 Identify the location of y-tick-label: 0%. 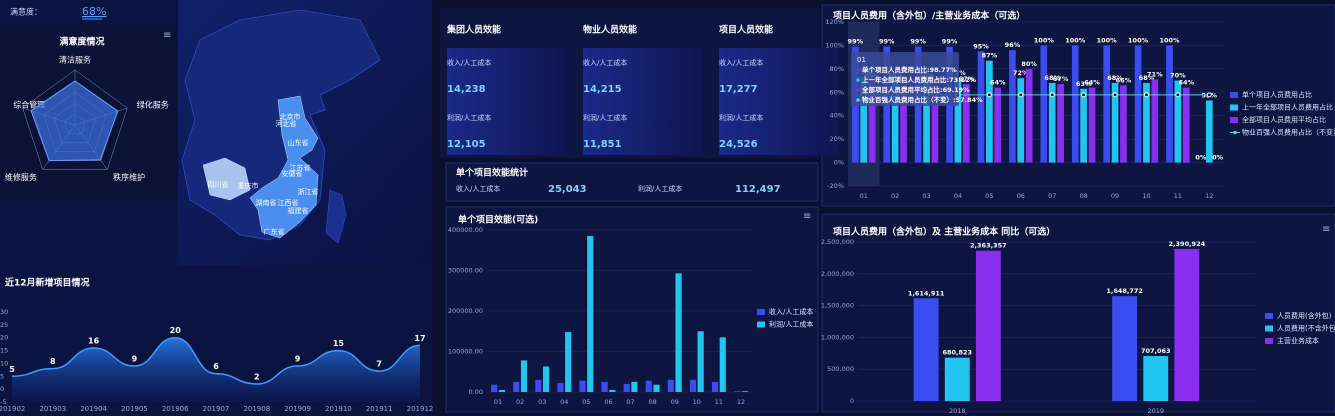
(839, 163).